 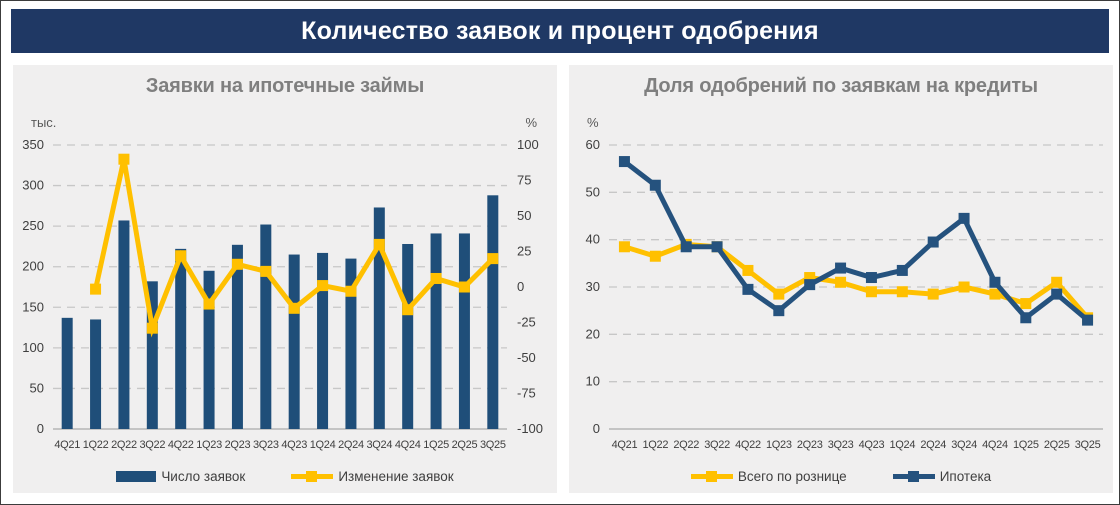 What do you see at coordinates (856, 241) in the screenshot?
I see `line-series` at bounding box center [856, 241].